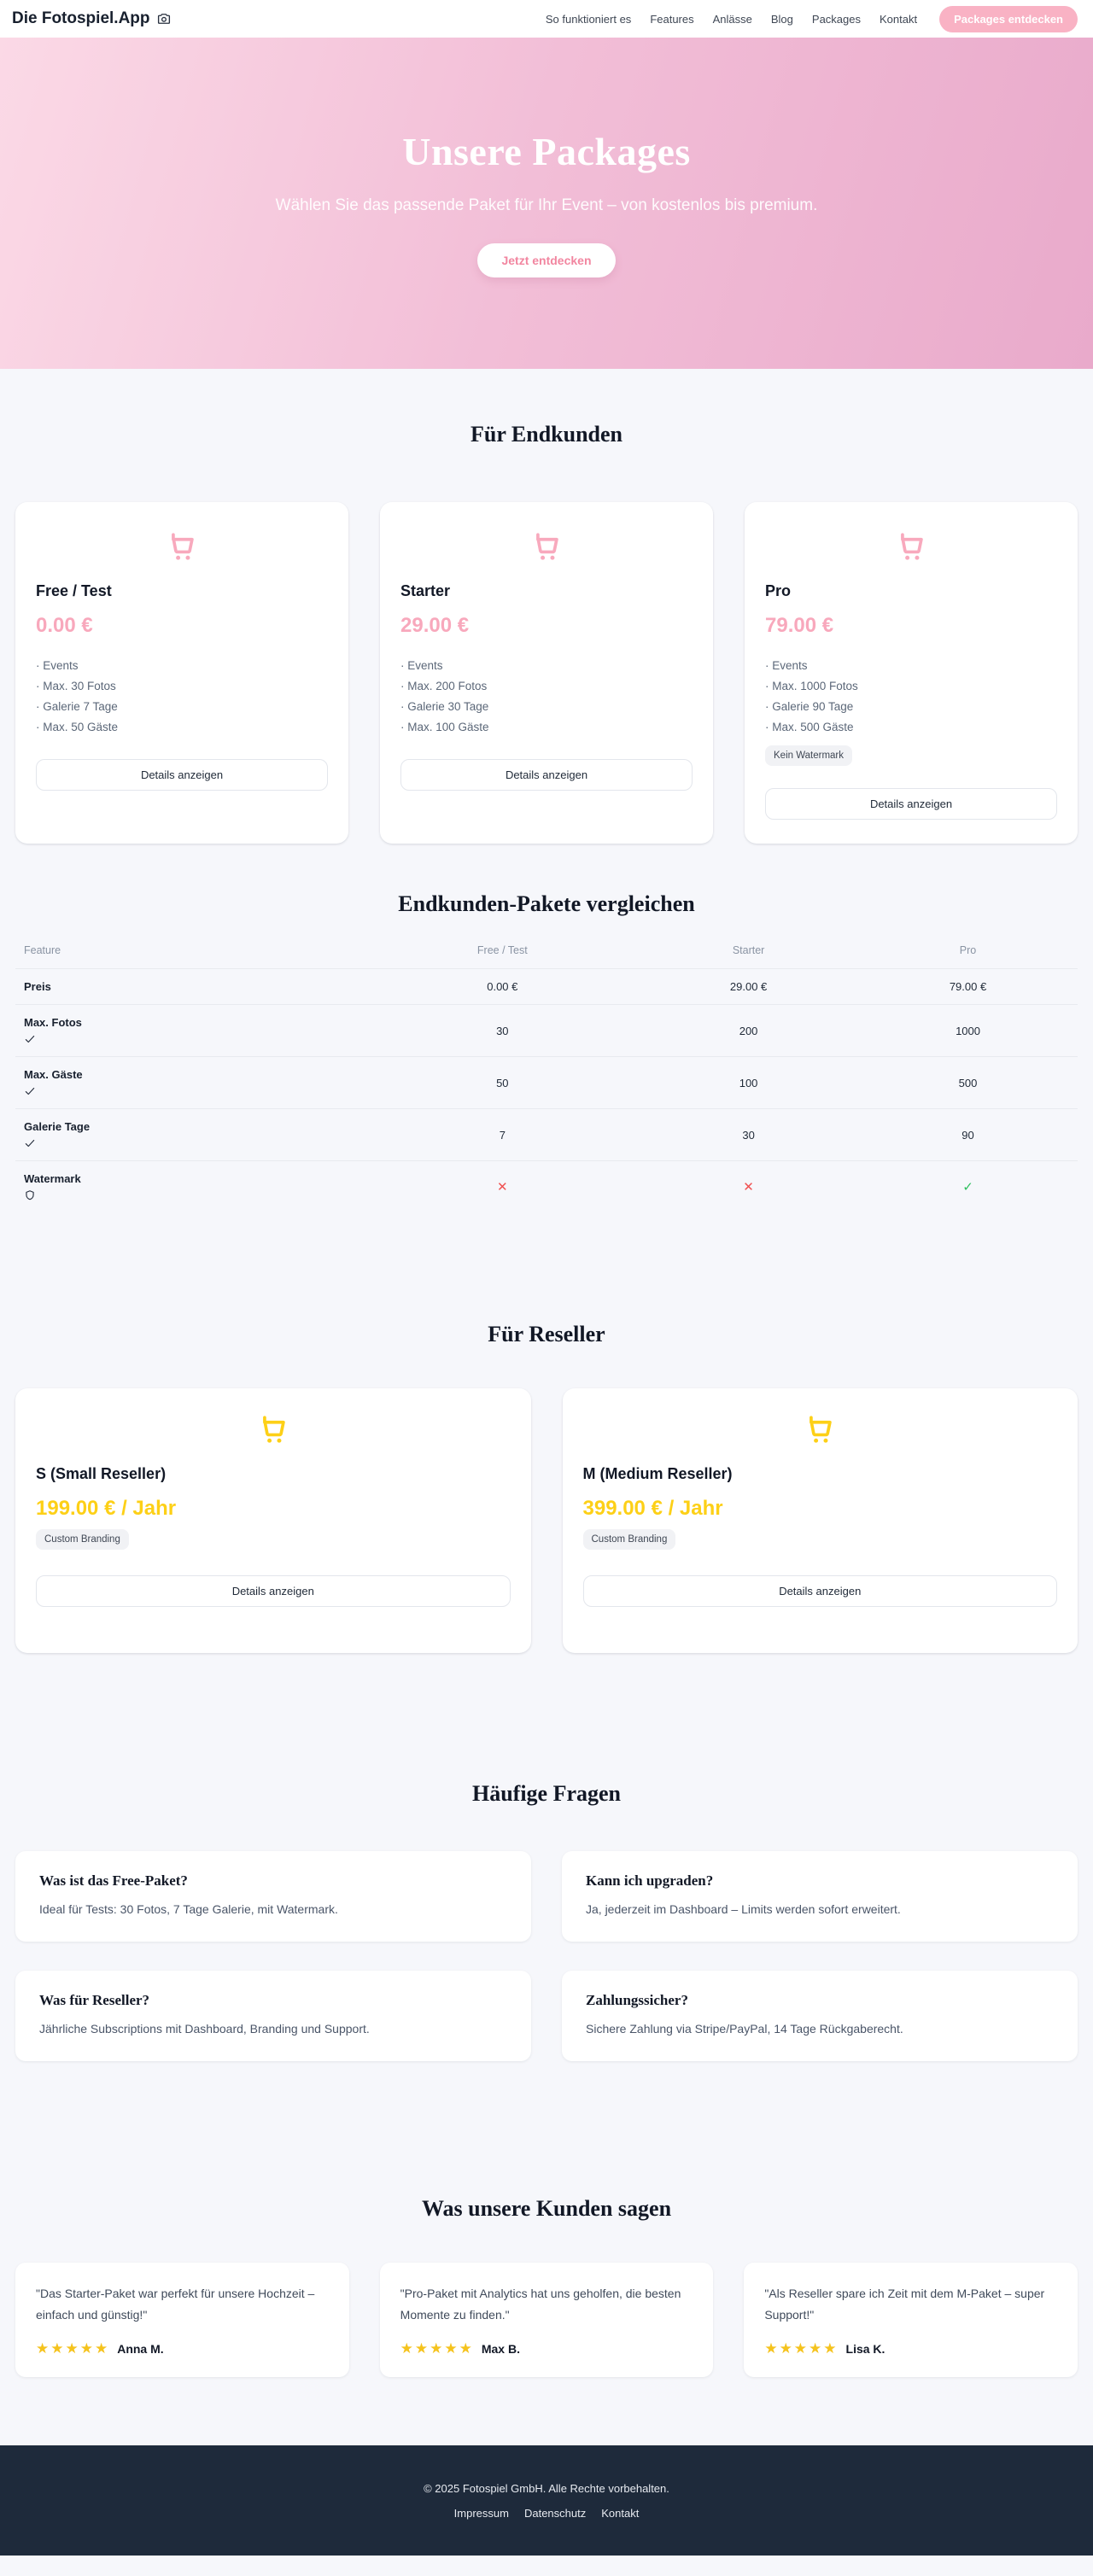  What do you see at coordinates (182, 685) in the screenshot?
I see `feature-item: Max. 30 Fotos` at bounding box center [182, 685].